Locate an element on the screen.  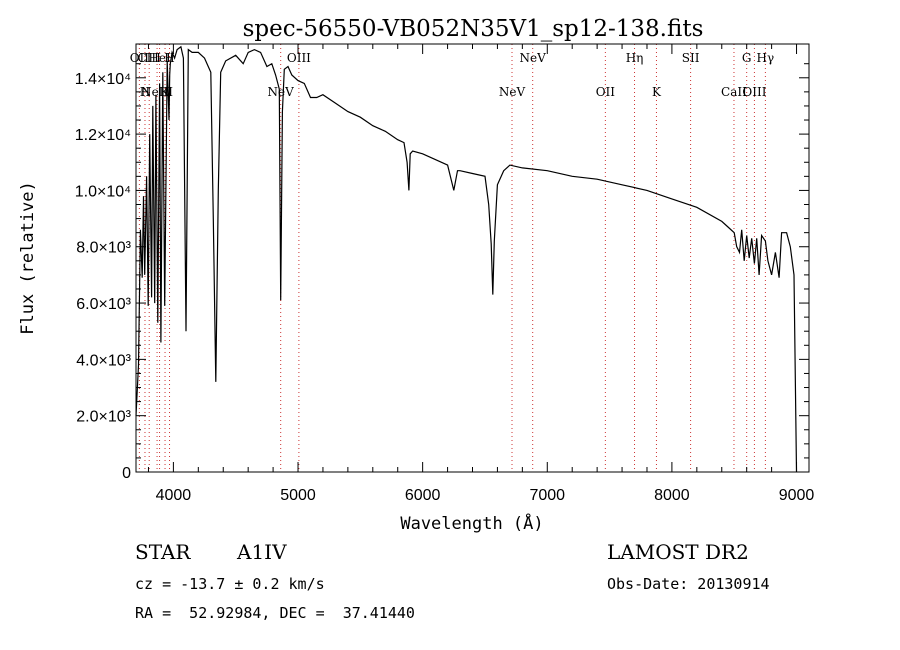
x-tick-label: 4000 is located at coordinates (174, 495).